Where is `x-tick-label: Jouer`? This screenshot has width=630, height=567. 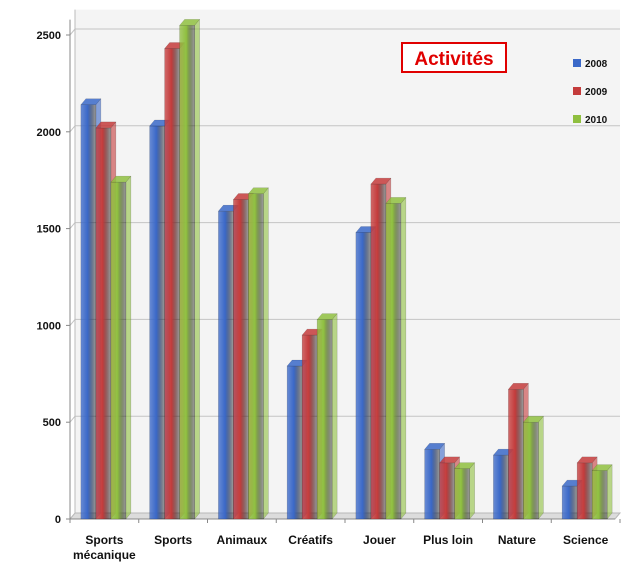 x-tick-label: Jouer is located at coordinates (379, 540).